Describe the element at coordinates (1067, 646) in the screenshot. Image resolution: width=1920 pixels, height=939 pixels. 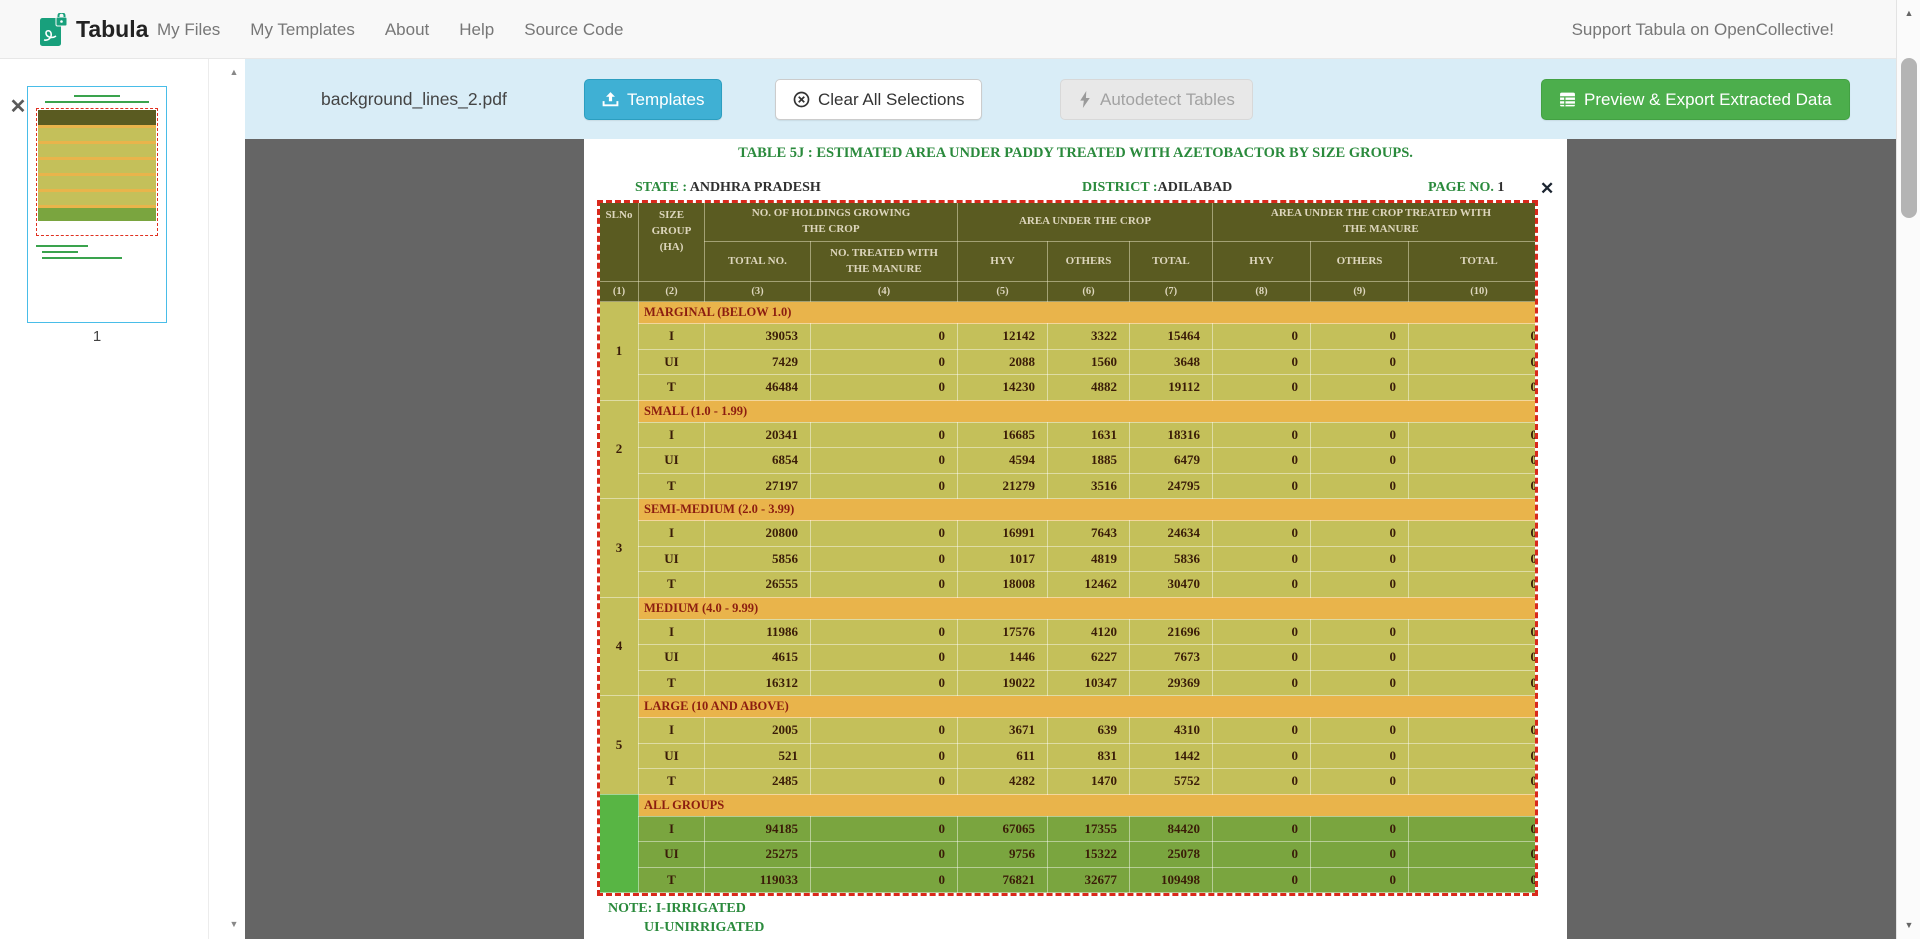
I see `group-band-row: 4 MEDIUM (4.0 - 9.99)` at that location.